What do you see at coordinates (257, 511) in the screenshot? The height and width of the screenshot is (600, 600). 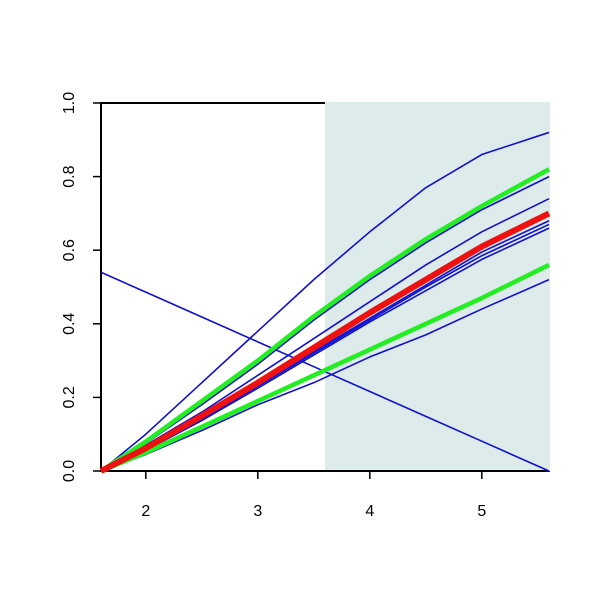 I see `x-tick-label: 3` at bounding box center [257, 511].